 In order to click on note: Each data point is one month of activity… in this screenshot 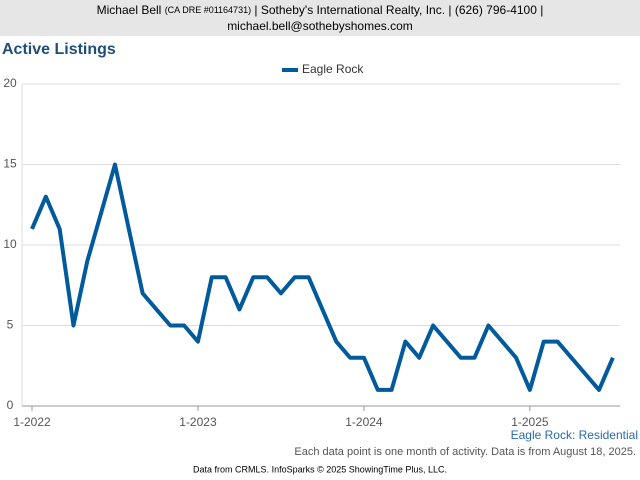, I will do `click(465, 452)`.